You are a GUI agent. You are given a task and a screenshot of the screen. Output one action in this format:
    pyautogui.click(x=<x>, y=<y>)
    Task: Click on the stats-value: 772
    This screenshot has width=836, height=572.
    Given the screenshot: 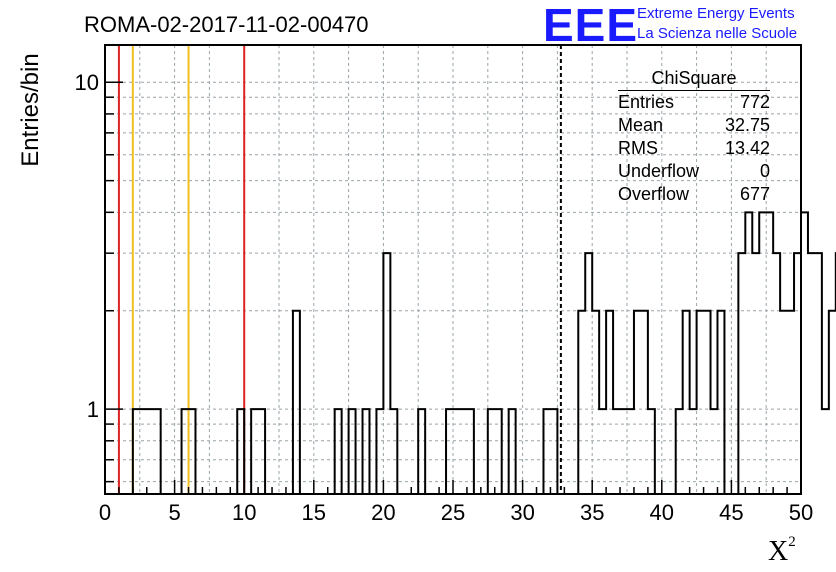 What is the action you would take?
    pyautogui.click(x=754, y=102)
    